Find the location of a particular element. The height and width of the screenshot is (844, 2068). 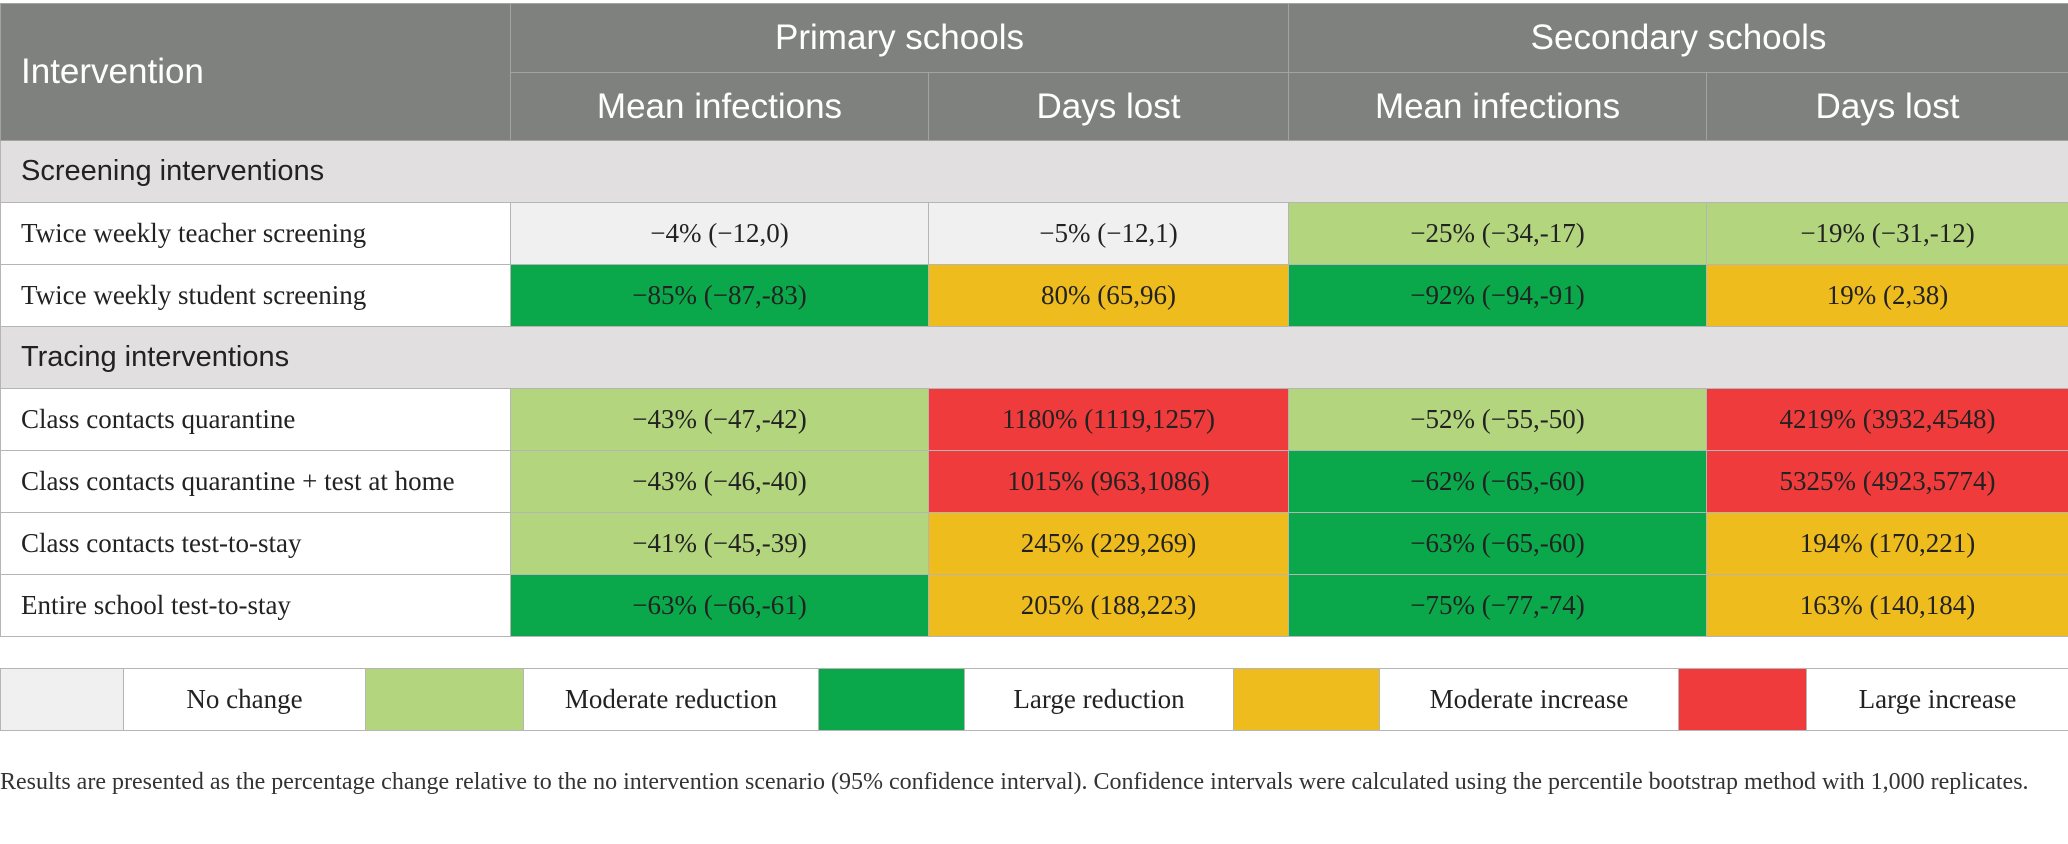

legend-swatch-no-change is located at coordinates (62, 699).